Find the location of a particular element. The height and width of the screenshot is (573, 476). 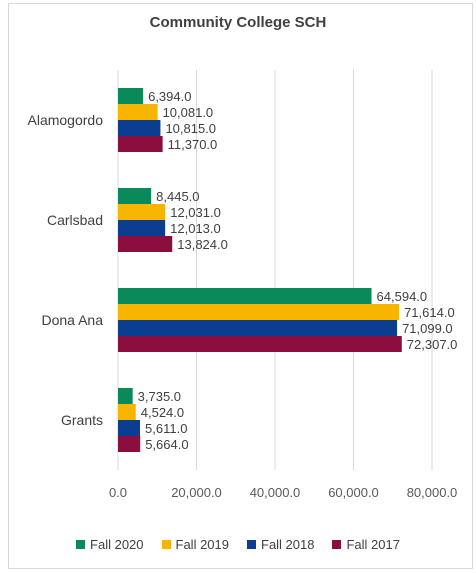

bar-data-label: 5,664.0 is located at coordinates (166, 444).